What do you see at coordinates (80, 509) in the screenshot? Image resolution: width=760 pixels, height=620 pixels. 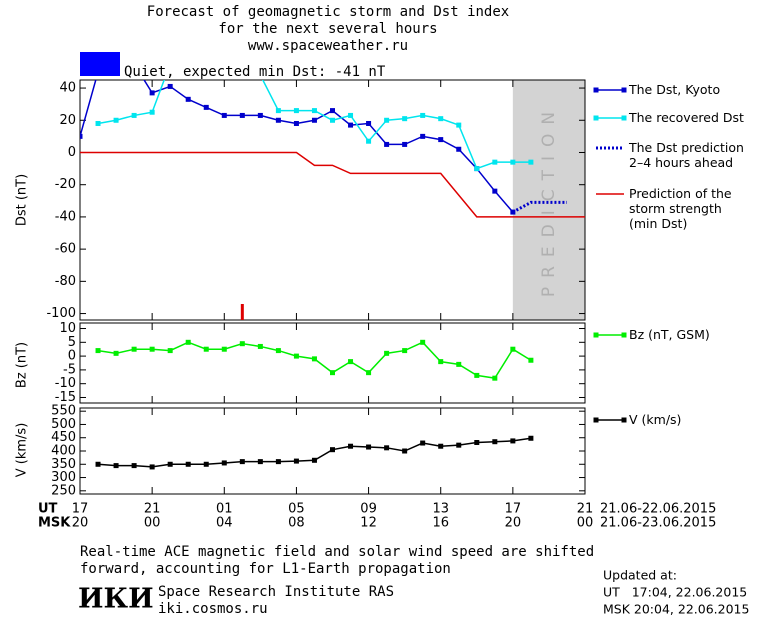 I see `x-tick-label: 17` at bounding box center [80, 509].